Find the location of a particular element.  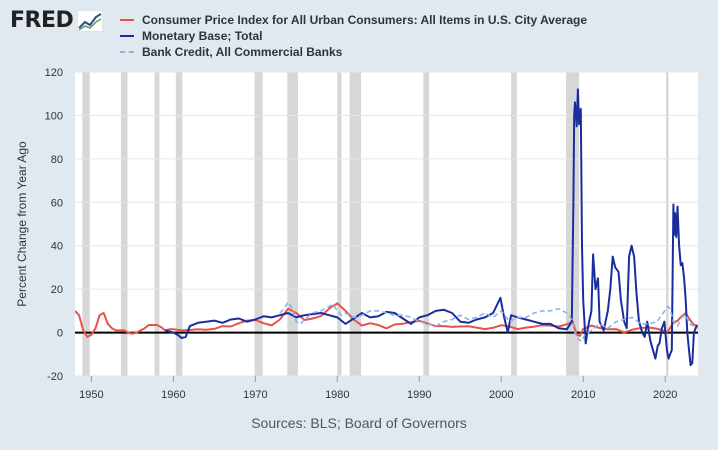

legend-item-monetary-base: Monetary Base; Total is located at coordinates (353, 36).